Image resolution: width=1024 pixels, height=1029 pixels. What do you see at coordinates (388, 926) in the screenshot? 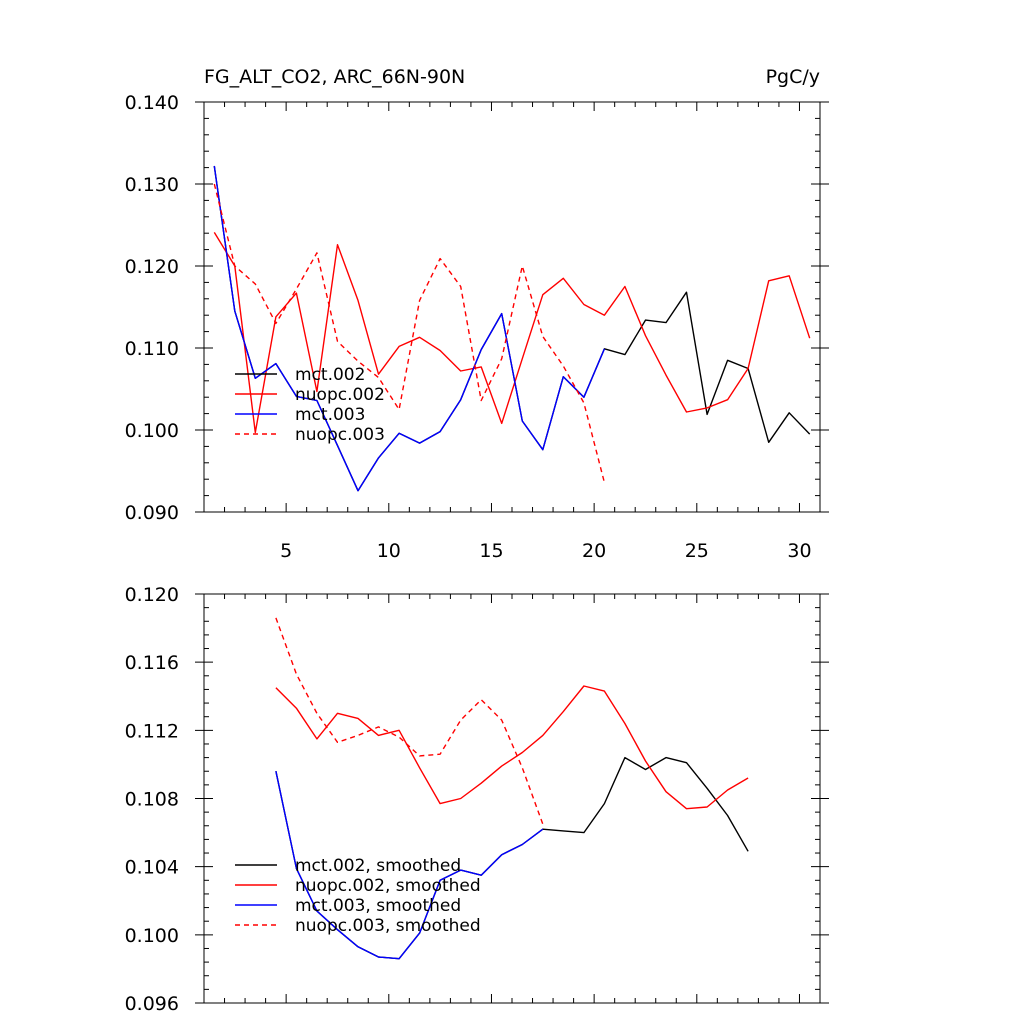
I see `legend-label: nuopc.003, smoothed` at bounding box center [388, 926].